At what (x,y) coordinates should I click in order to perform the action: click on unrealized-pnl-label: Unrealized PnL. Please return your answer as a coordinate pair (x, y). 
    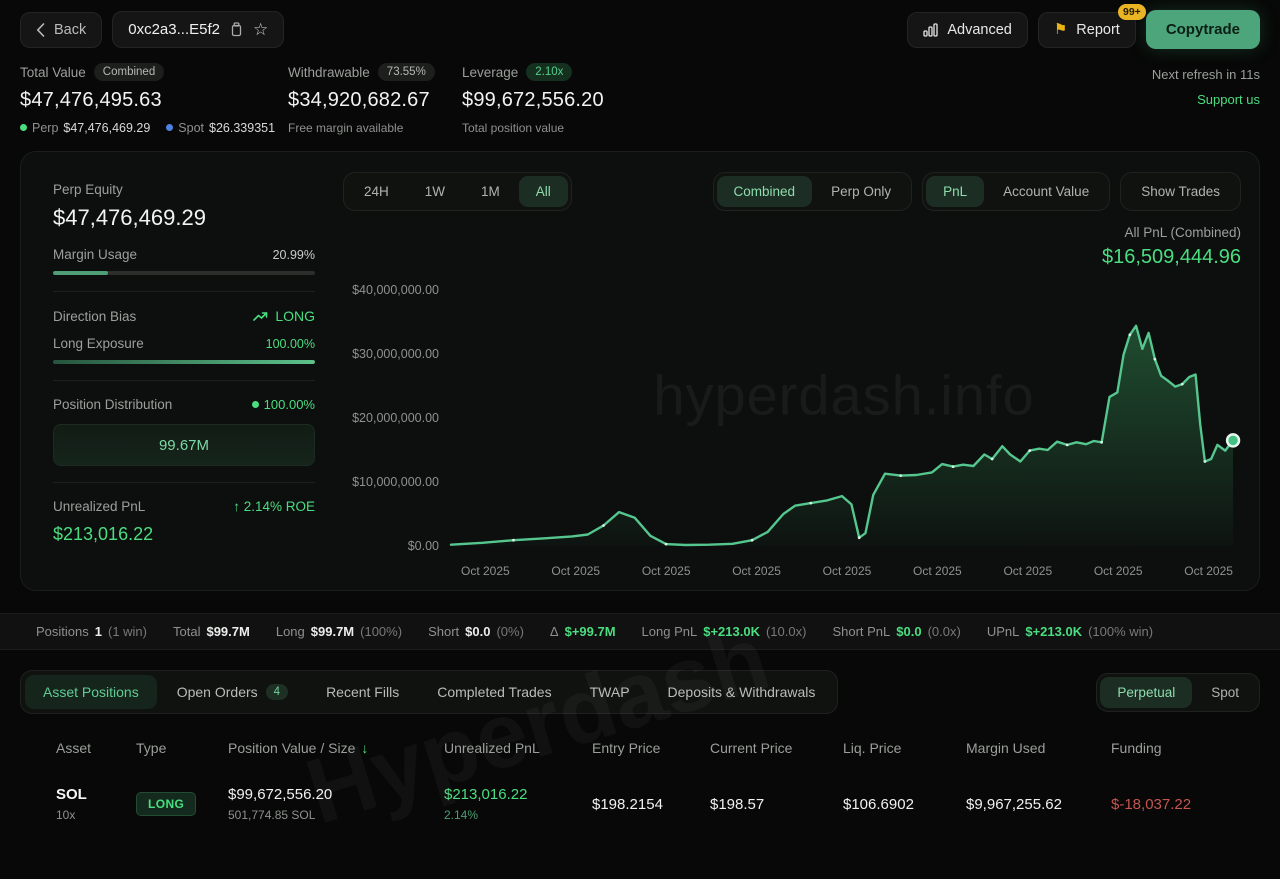
    Looking at the image, I should click on (99, 506).